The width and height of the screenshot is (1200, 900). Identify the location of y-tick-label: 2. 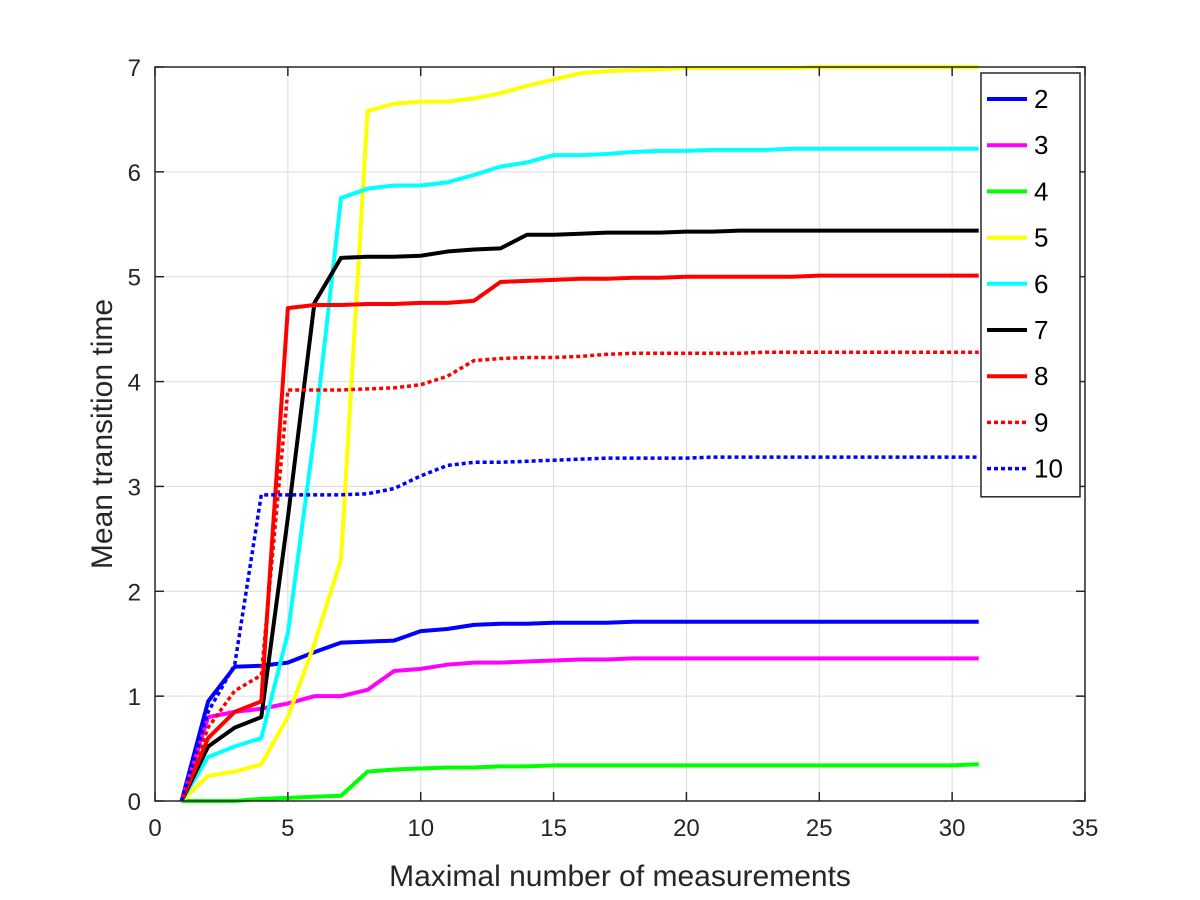
(134, 592).